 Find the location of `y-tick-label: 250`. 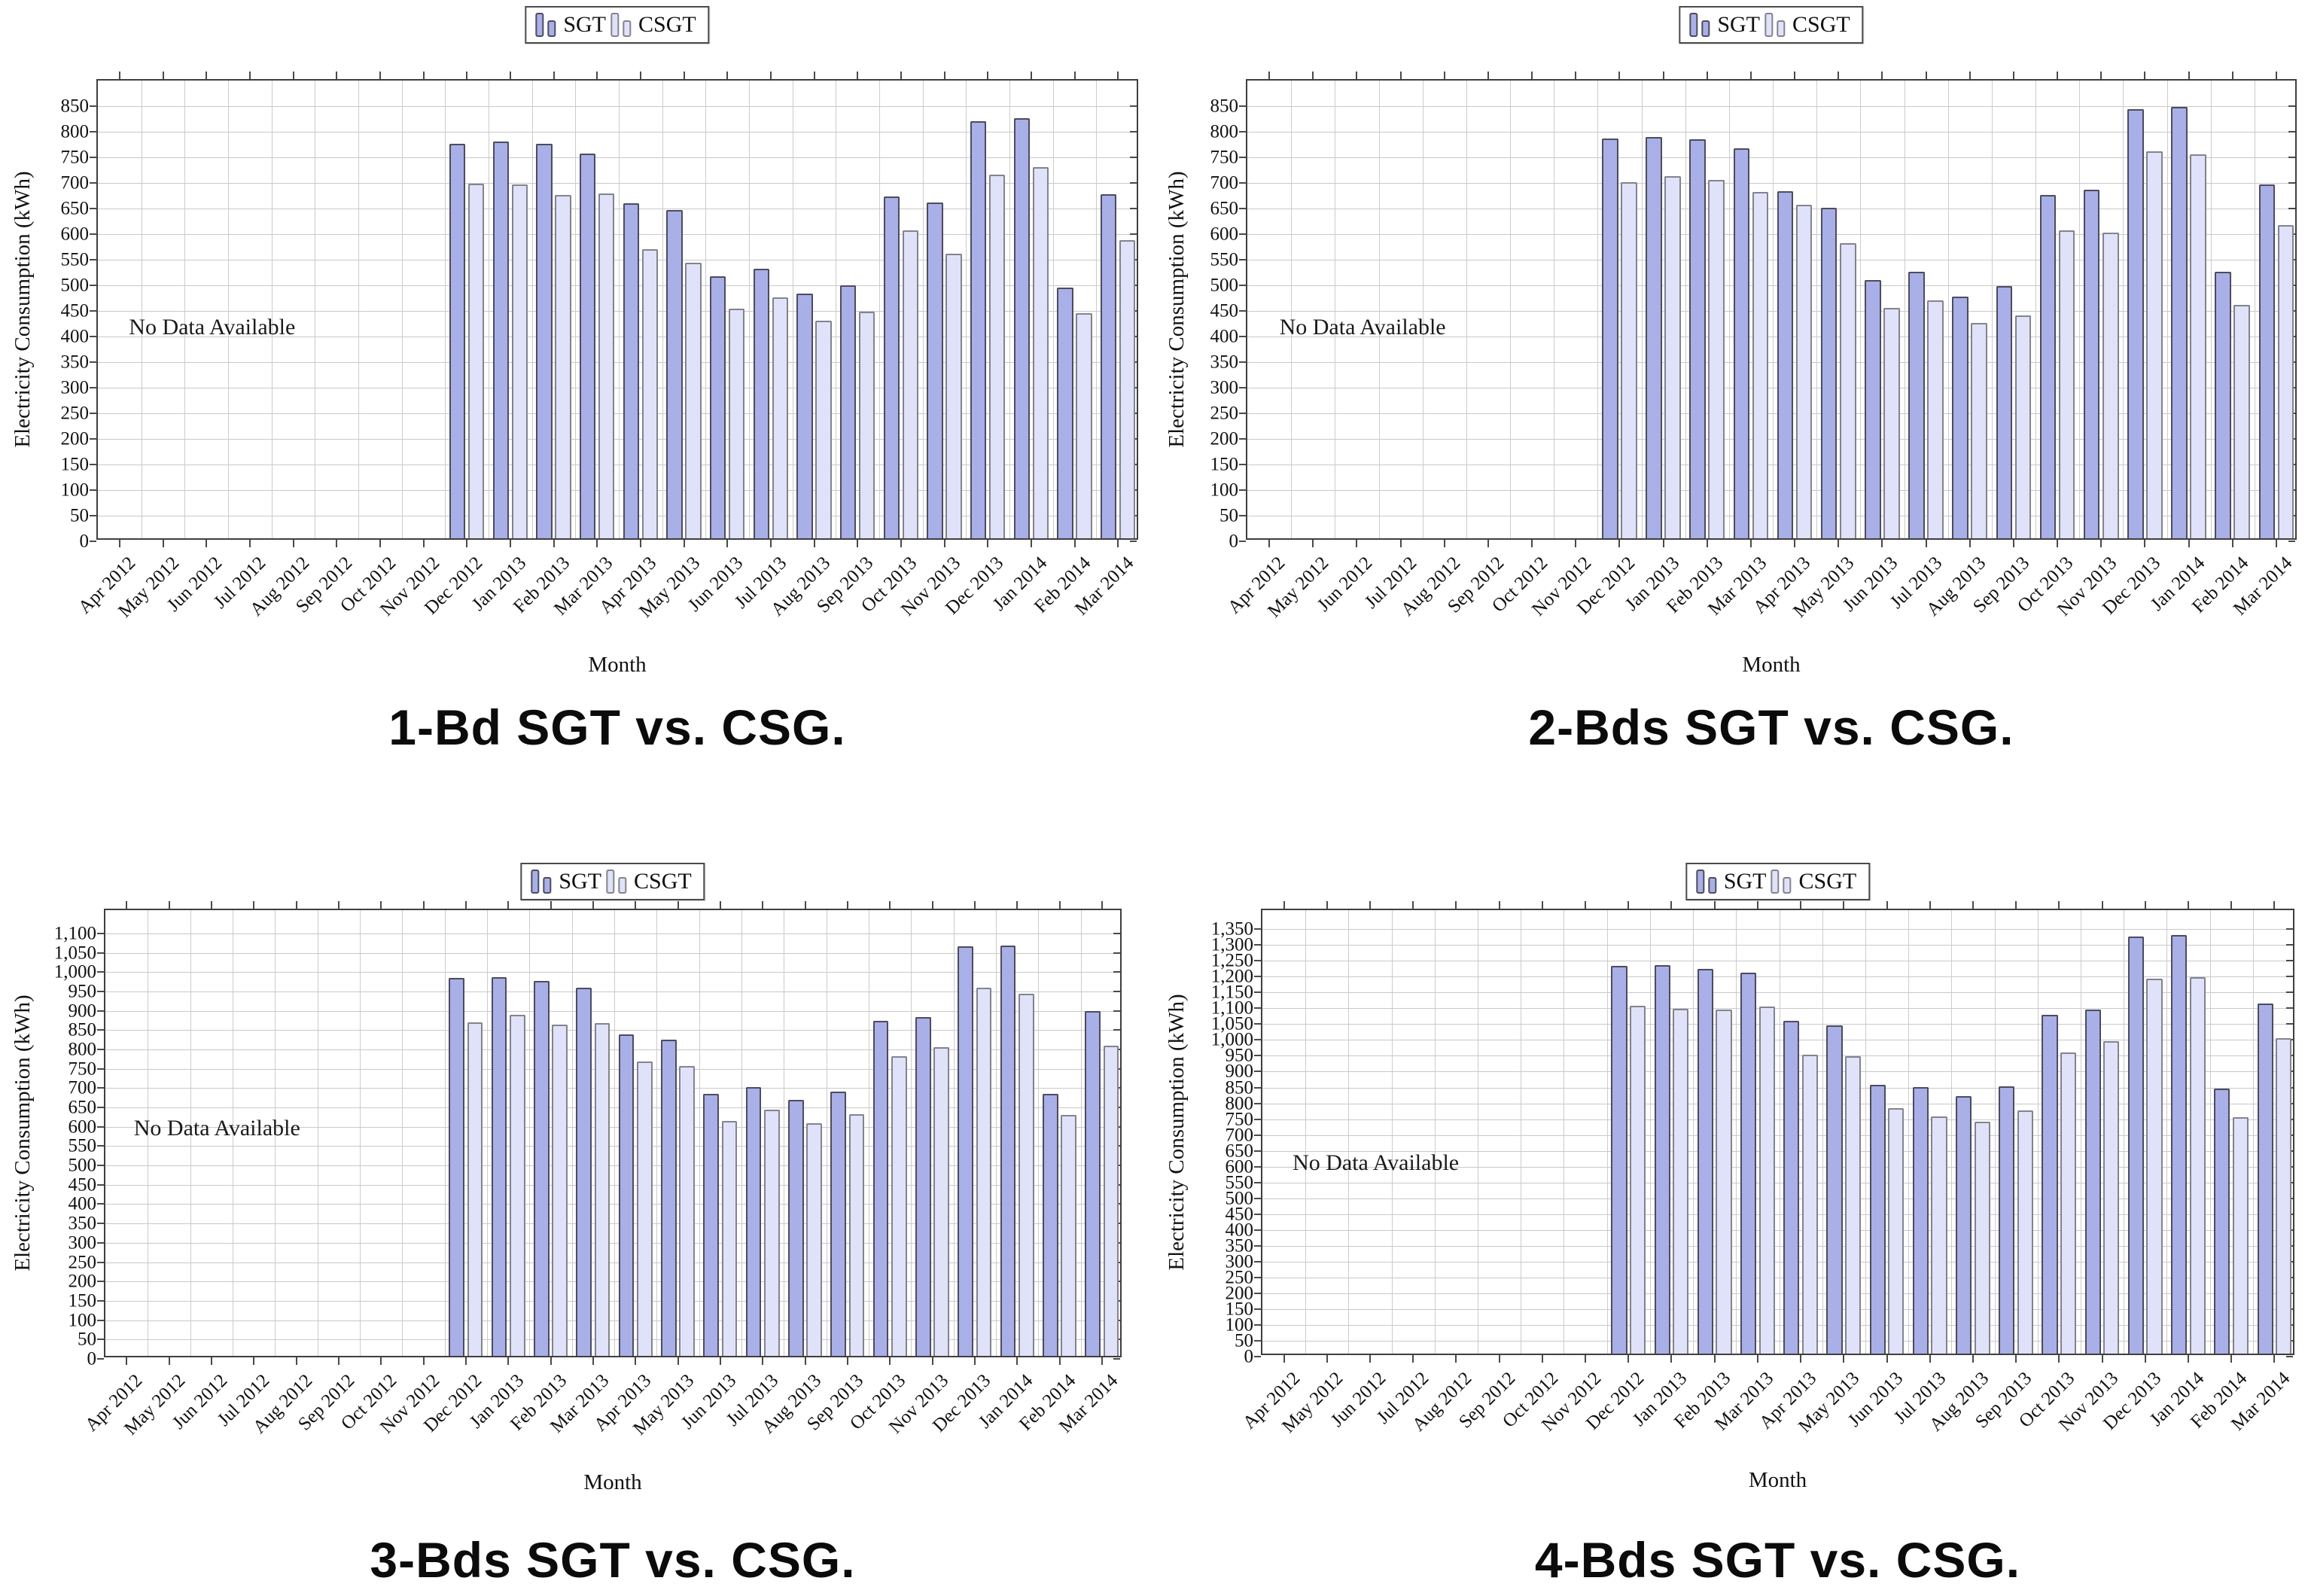

y-tick-label: 250 is located at coordinates (82, 1263).